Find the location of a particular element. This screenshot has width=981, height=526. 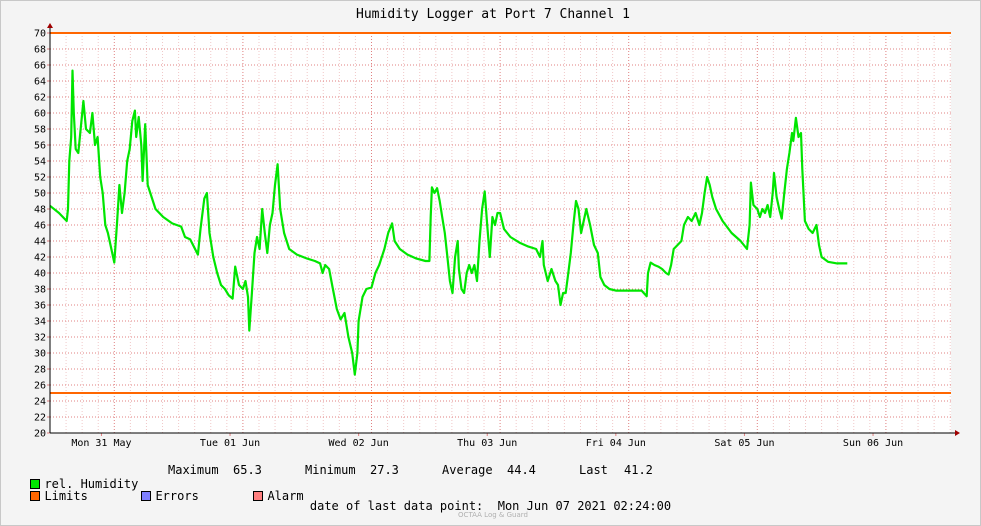

x-tick-label: Sun 06 Jun is located at coordinates (873, 443).